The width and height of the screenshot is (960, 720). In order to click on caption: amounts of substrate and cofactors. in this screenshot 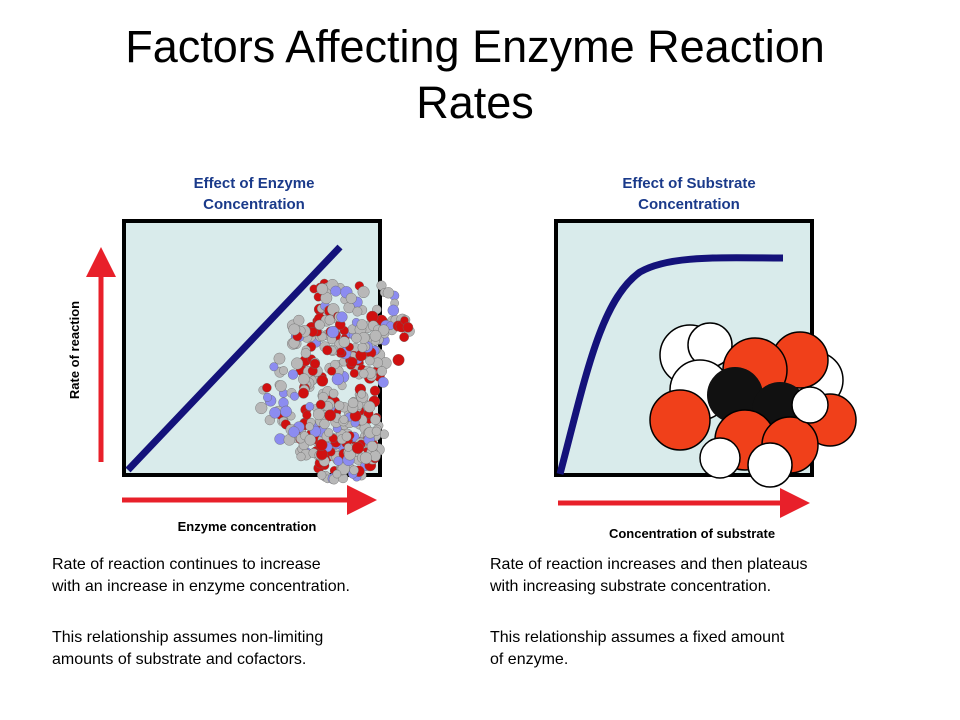, I will do `click(179, 659)`.